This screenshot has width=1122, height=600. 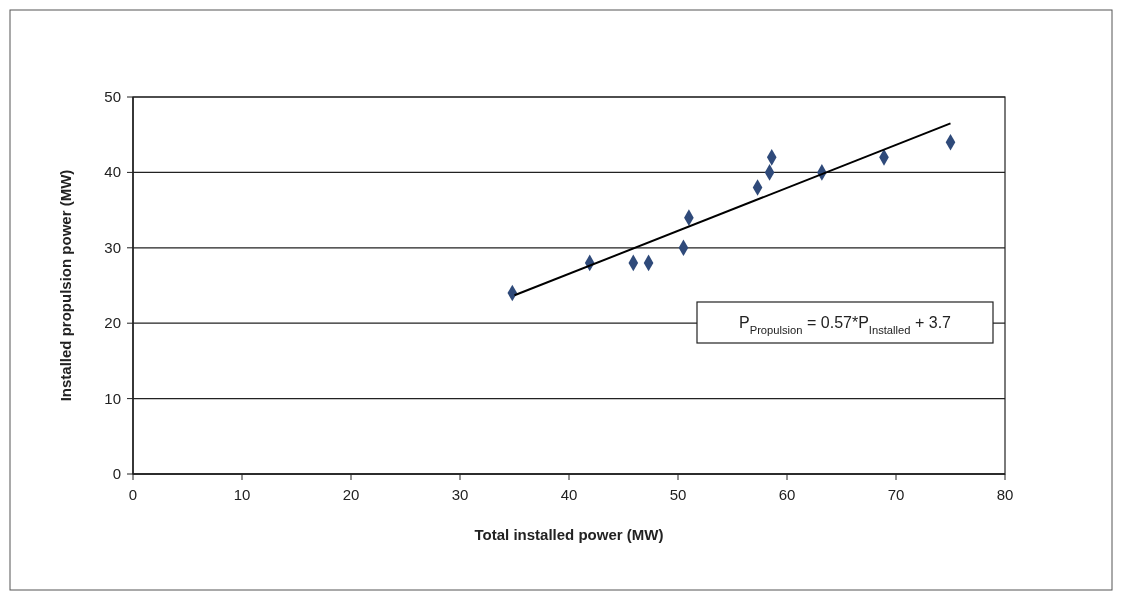 What do you see at coordinates (112, 323) in the screenshot?
I see `y-tick-label: 20` at bounding box center [112, 323].